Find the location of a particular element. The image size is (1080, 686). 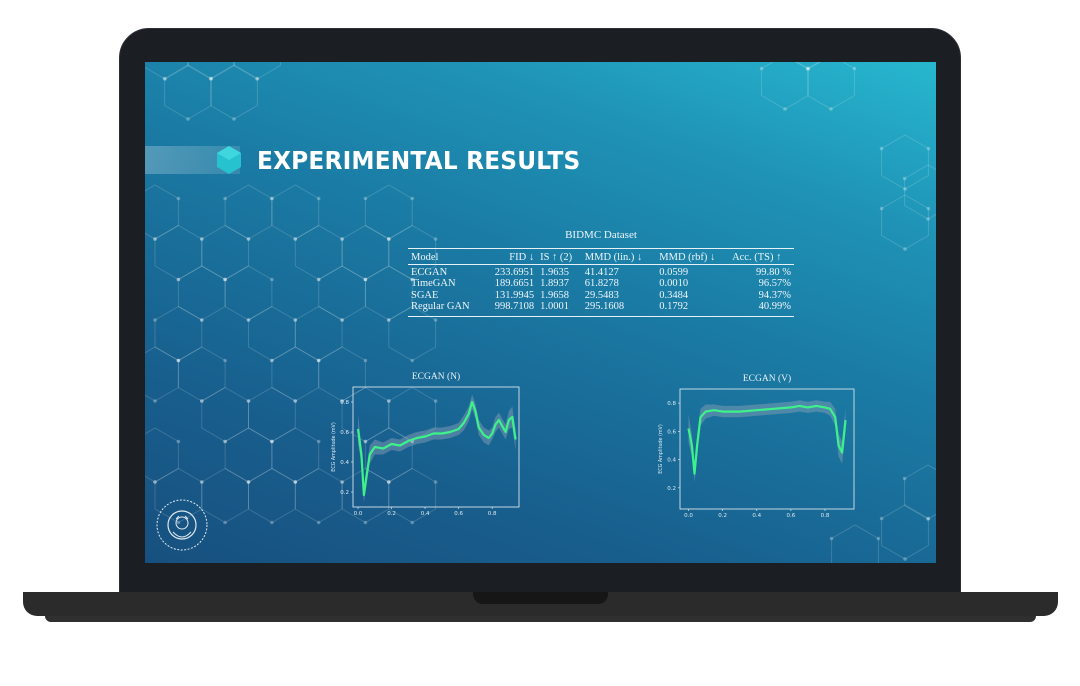

y-tick-label: 0.4 is located at coordinates (344, 463).